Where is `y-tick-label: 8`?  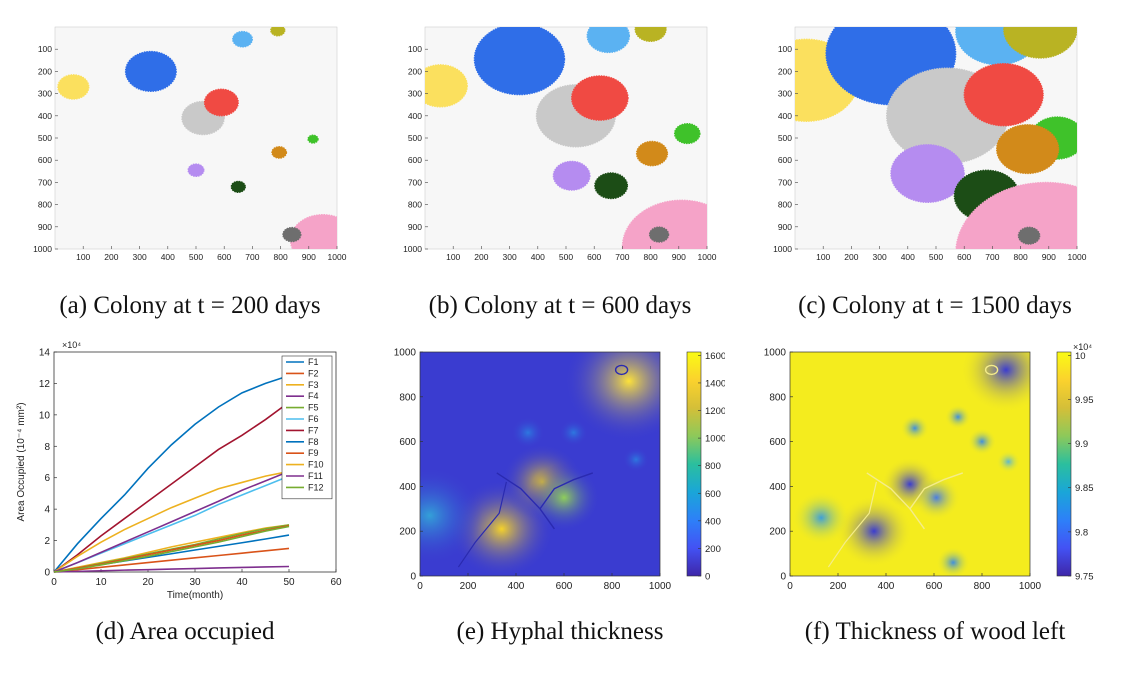 y-tick-label: 8 is located at coordinates (47, 447).